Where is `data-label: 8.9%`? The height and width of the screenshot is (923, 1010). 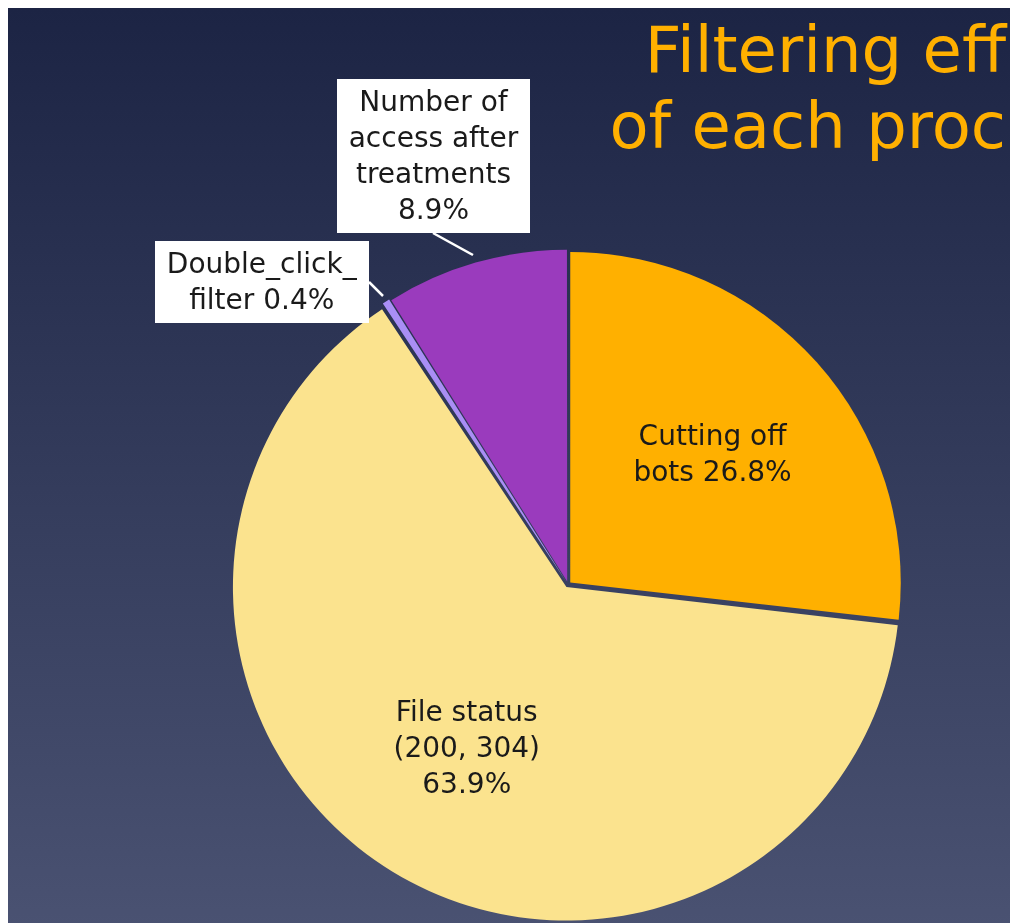
data-label: 8.9% is located at coordinates (433, 210).